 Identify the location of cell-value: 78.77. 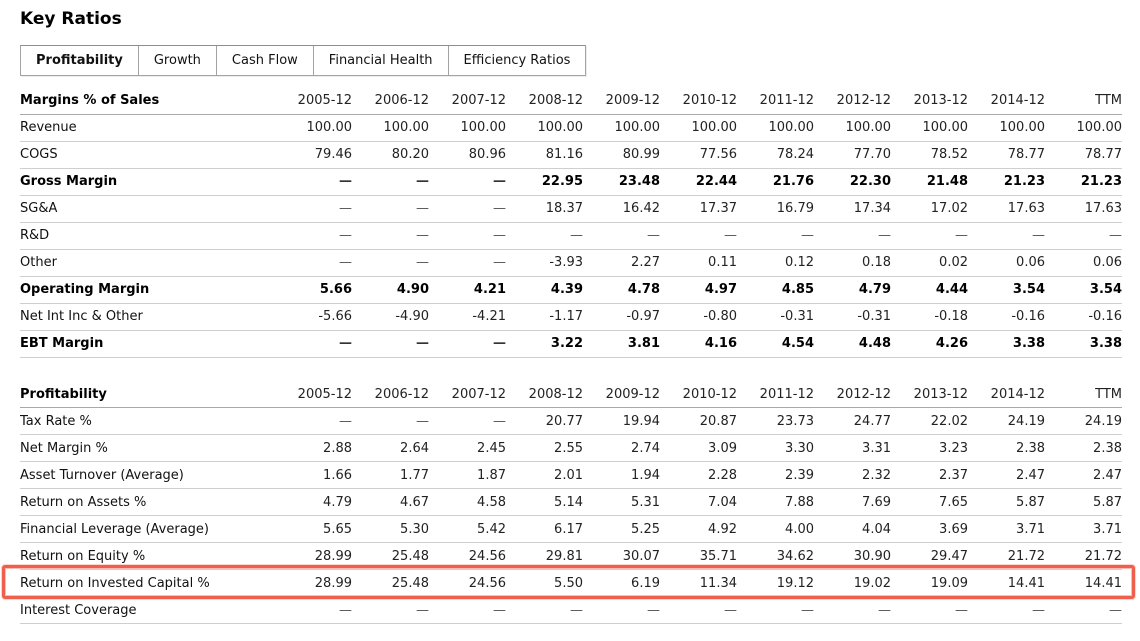
(1026, 154).